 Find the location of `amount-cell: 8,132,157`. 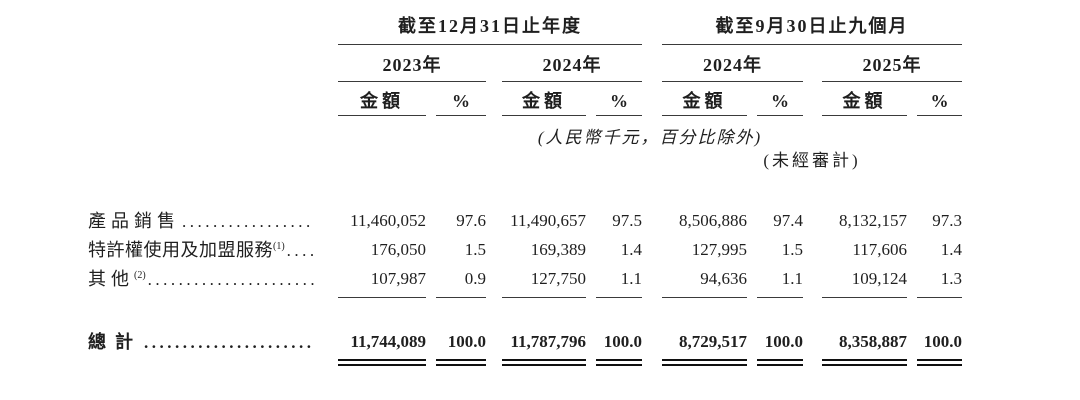

amount-cell: 8,132,157 is located at coordinates (873, 220).